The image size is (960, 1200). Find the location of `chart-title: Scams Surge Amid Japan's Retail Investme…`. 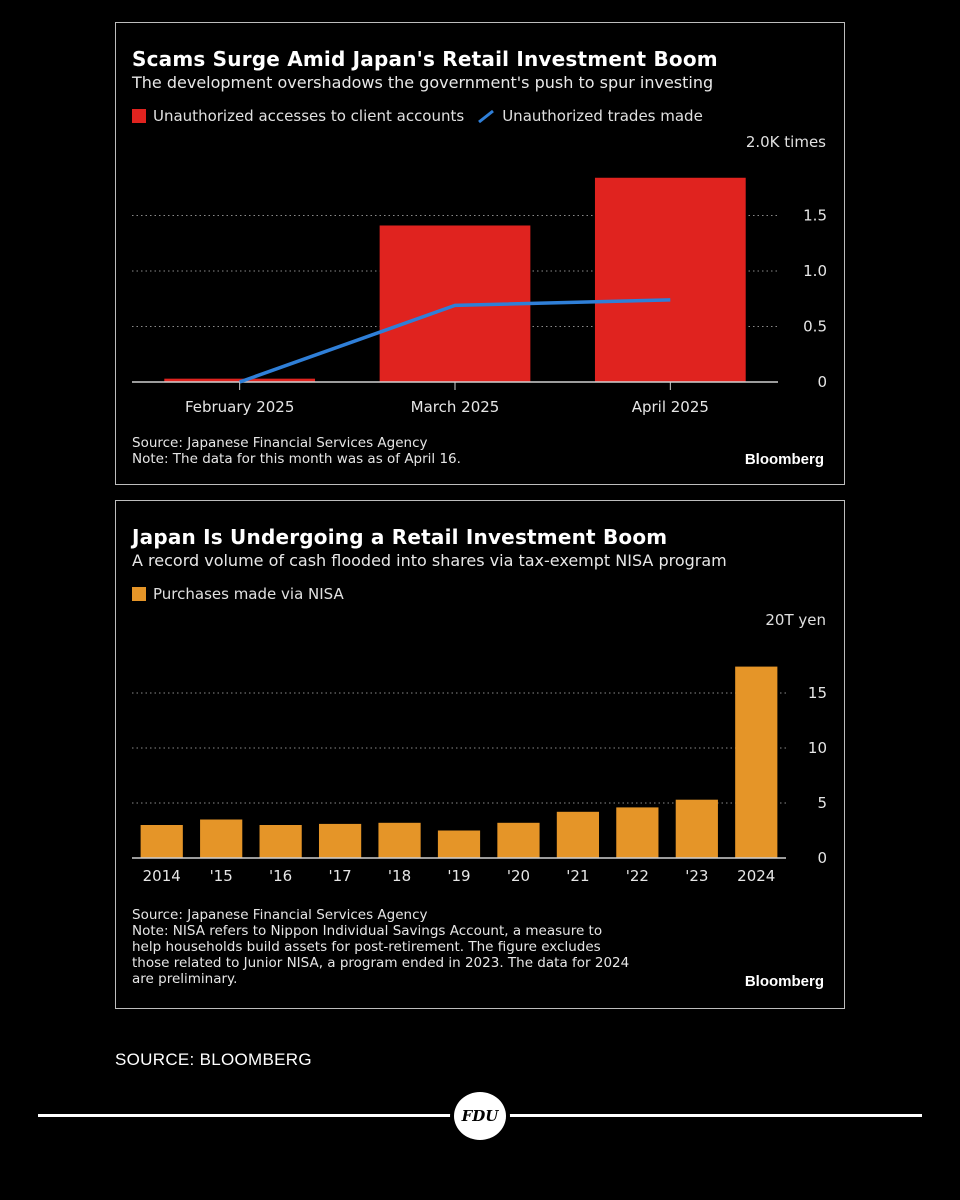

chart-title: Scams Surge Amid Japan's Retail Investme… is located at coordinates (425, 59).